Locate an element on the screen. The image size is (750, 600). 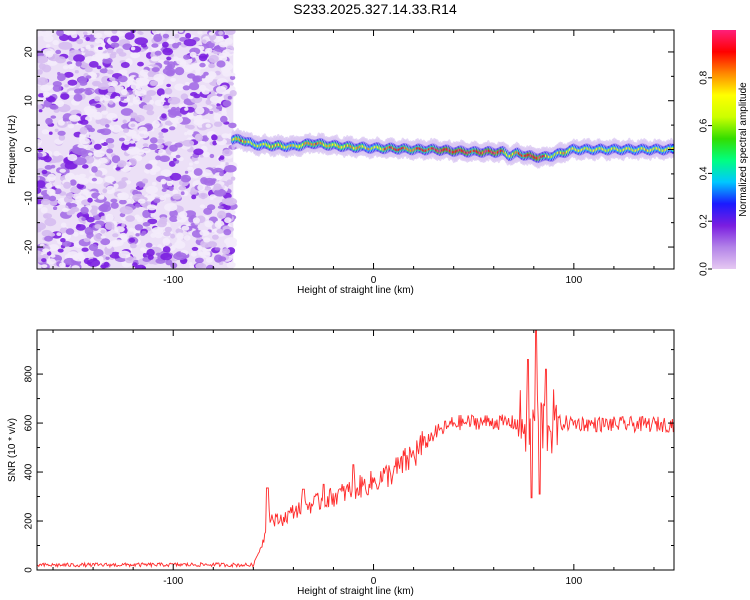
colorbar-tick-label: 0.6 is located at coordinates (704, 125).